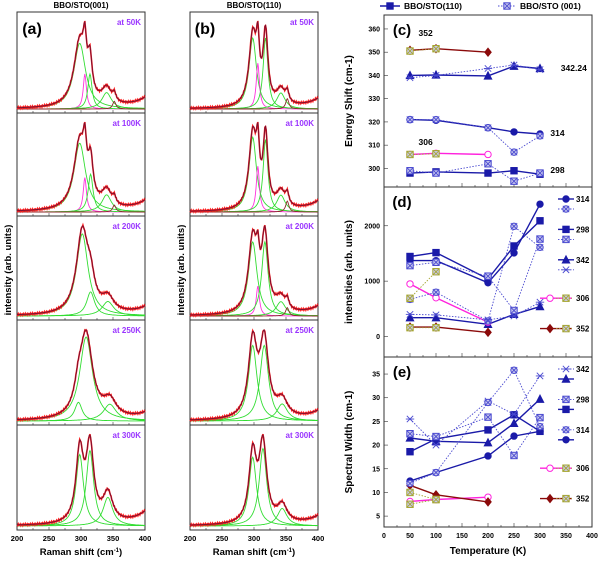 This screenshot has width=602, height=565. What do you see at coordinates (374, 29) in the screenshot?
I see `y-tick-label: 360` at bounding box center [374, 29].